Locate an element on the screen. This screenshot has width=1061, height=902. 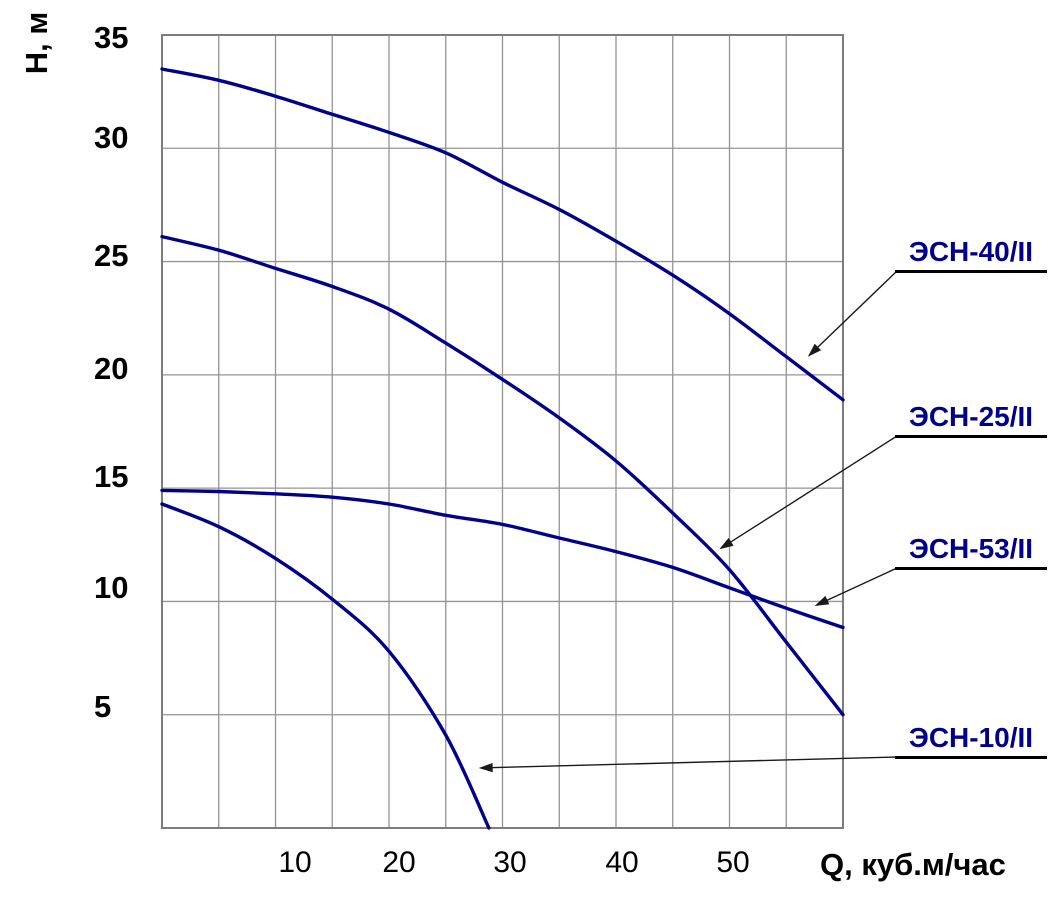
y-tick-35: 35 is located at coordinates (111, 37).